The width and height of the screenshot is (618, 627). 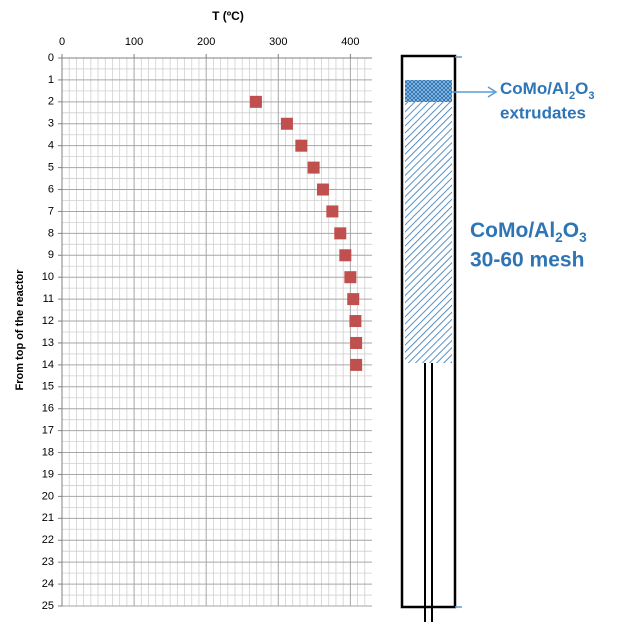 What do you see at coordinates (428, 221) in the screenshot?
I see `catalyst-bed` at bounding box center [428, 221].